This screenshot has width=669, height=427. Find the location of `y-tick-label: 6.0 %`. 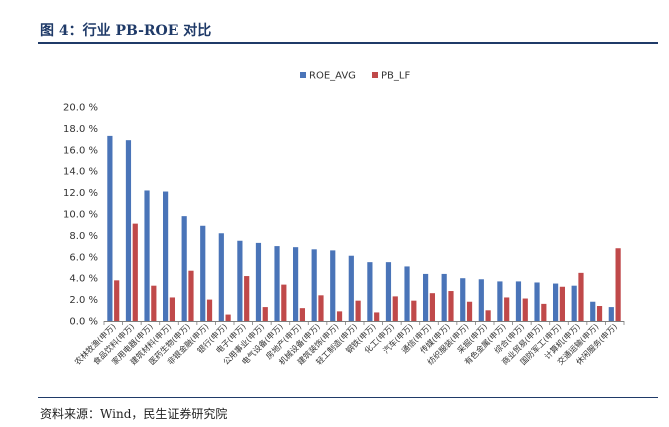

y-tick-label: 6.0 % is located at coordinates (83, 257).